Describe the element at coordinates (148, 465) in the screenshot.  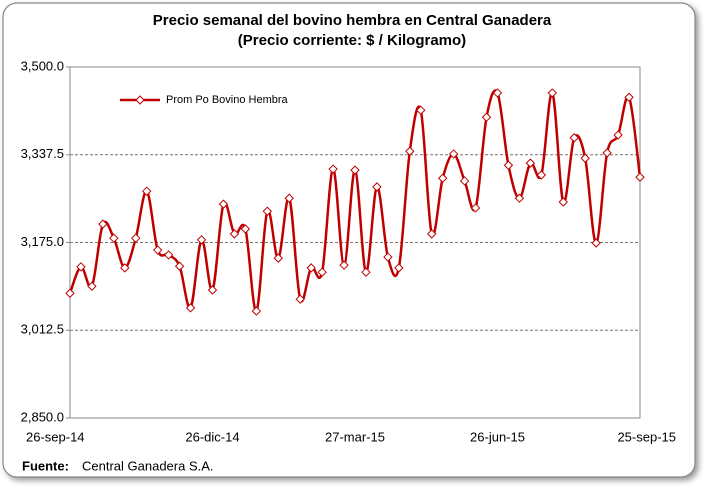
I see `source: Central Ganadera S.A.` at that location.